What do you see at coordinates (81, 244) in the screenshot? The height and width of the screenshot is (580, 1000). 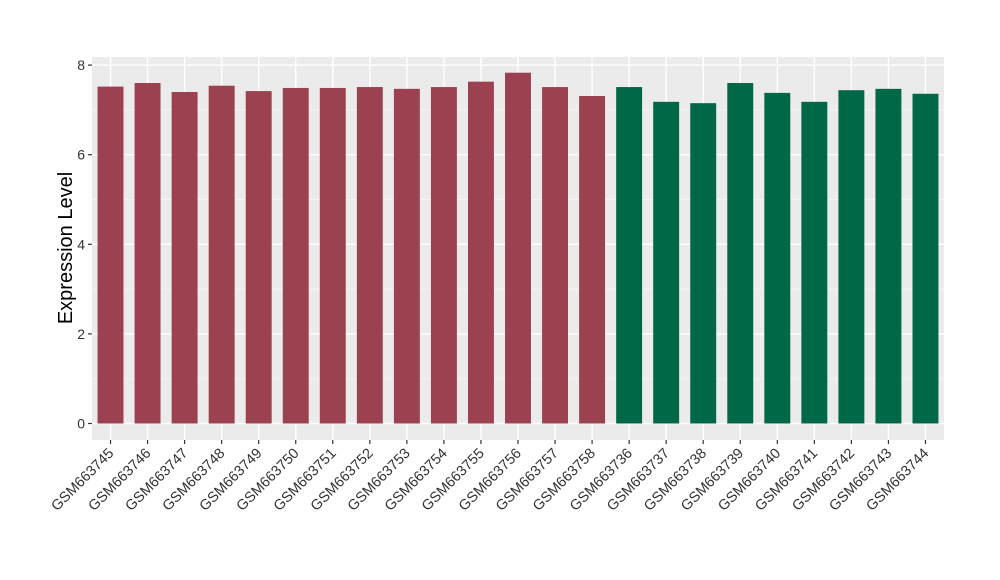 I see `y-tick-label: 4` at bounding box center [81, 244].